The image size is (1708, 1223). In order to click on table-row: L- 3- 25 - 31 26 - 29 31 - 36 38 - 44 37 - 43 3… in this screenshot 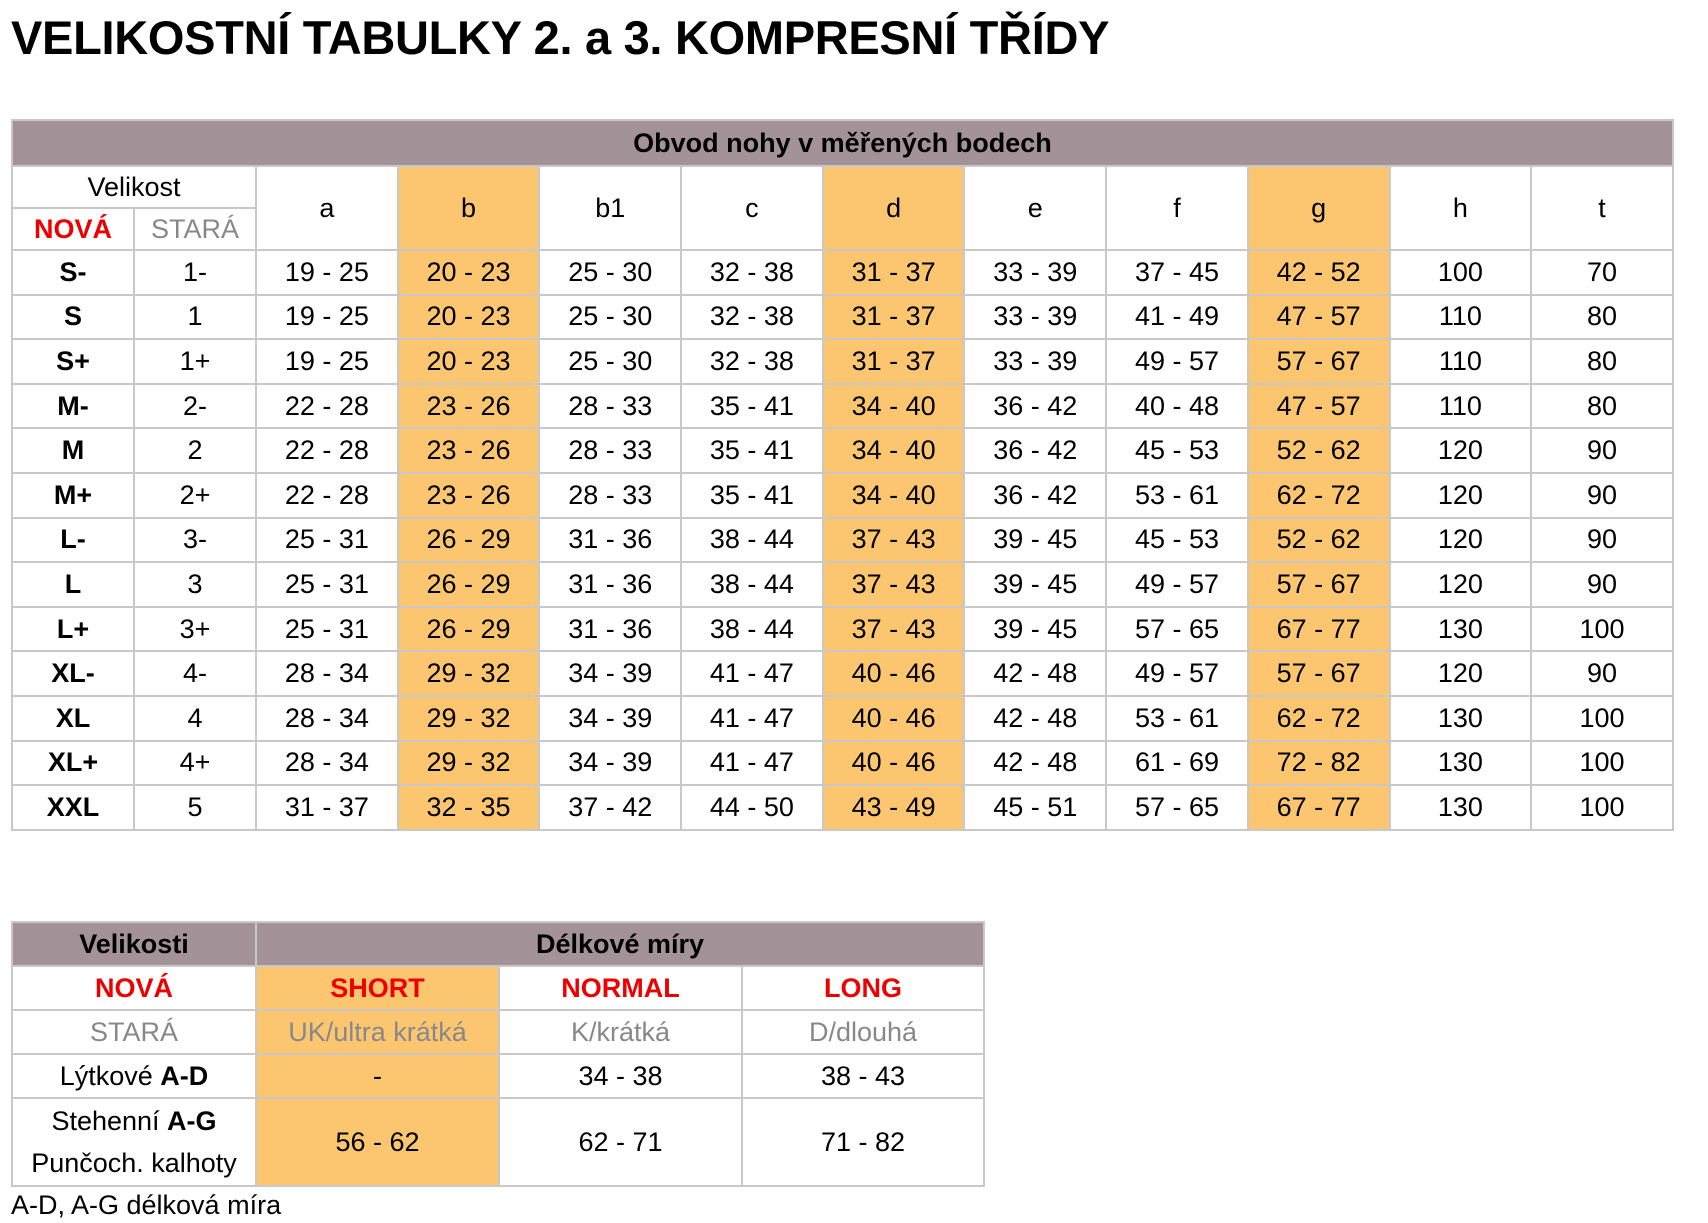, I will do `click(842, 540)`.